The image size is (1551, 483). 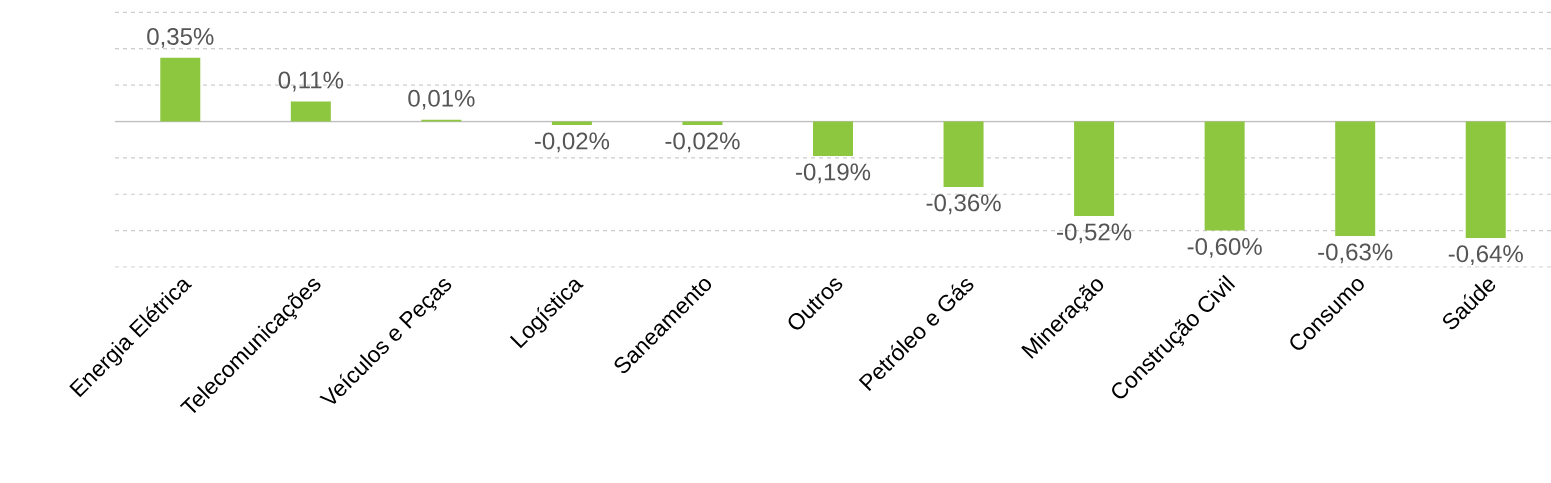 What do you see at coordinates (311, 81) in the screenshot?
I see `data-label: 0,11%` at bounding box center [311, 81].